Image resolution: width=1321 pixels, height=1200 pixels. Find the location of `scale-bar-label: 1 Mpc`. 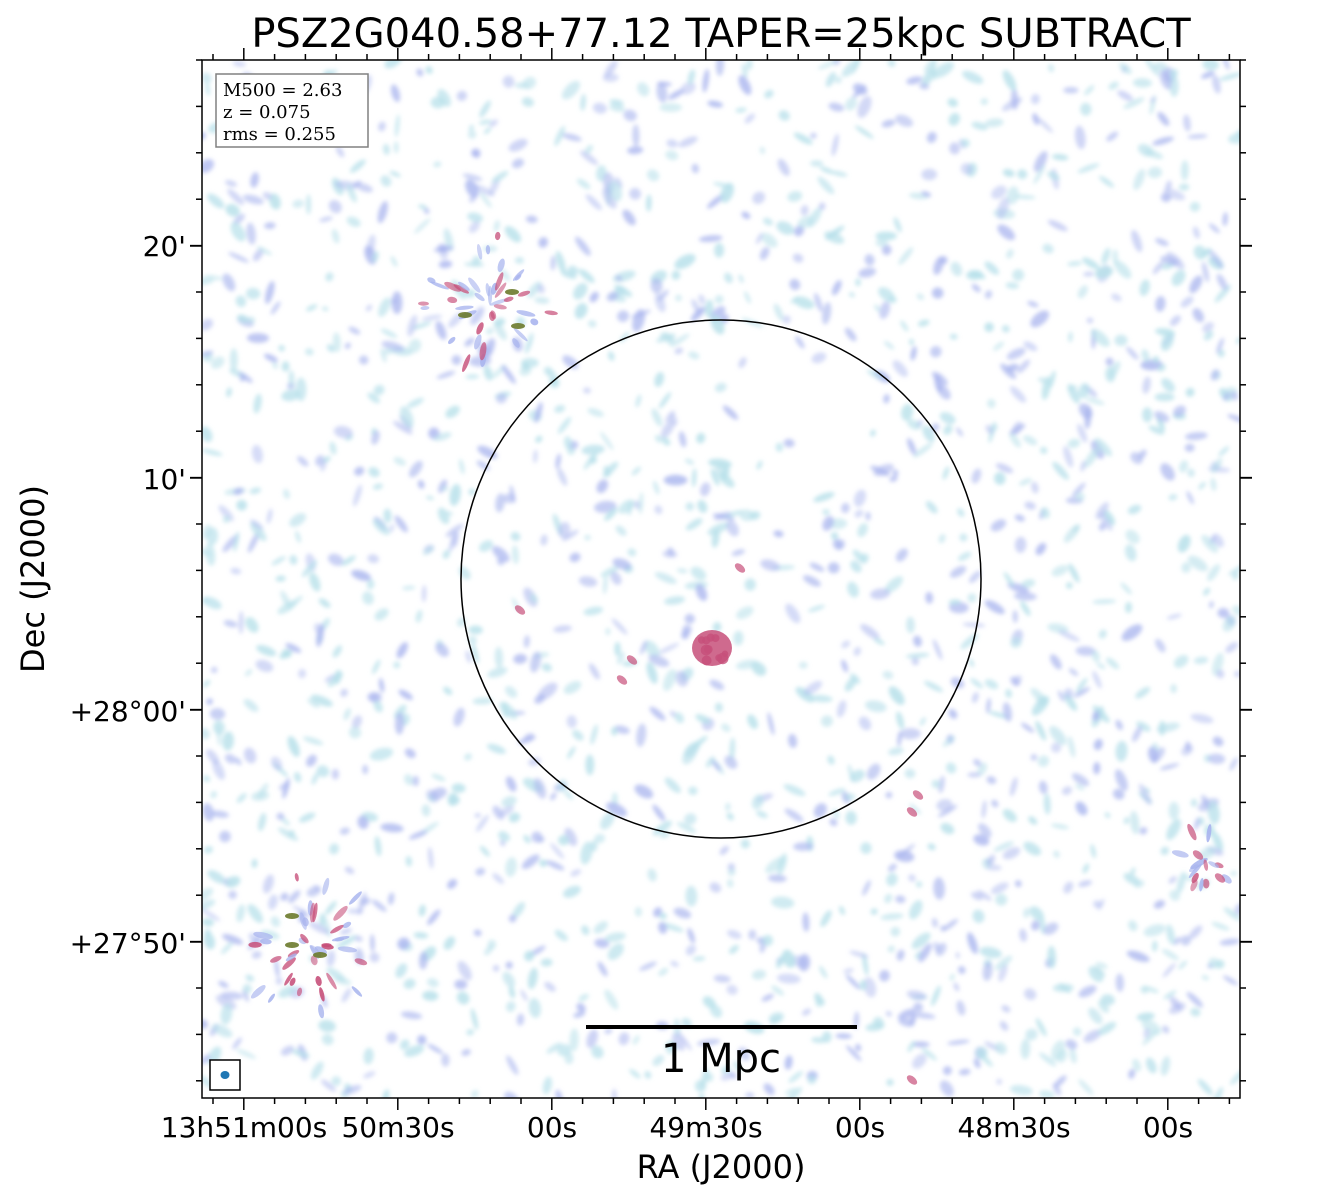

scale-bar-label: 1 Mpc is located at coordinates (721, 1059).